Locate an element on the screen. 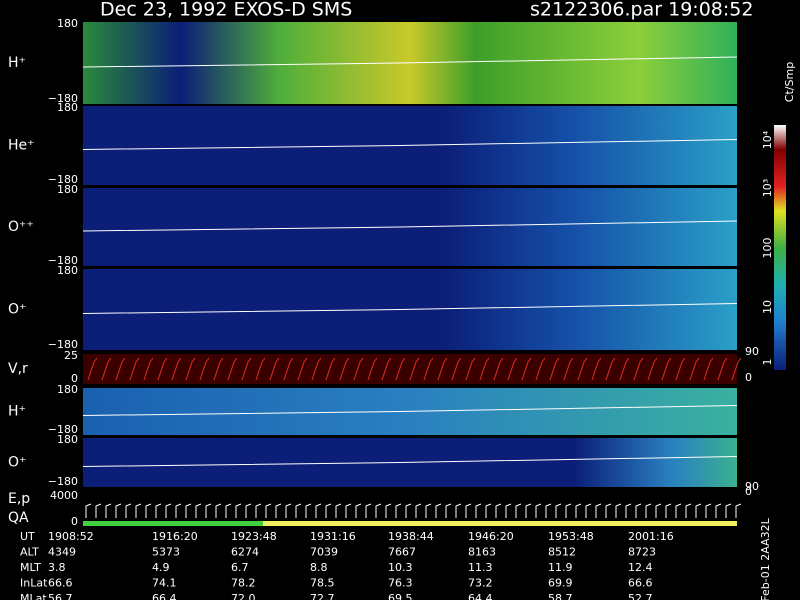  cell: 58.7 is located at coordinates (560, 596).